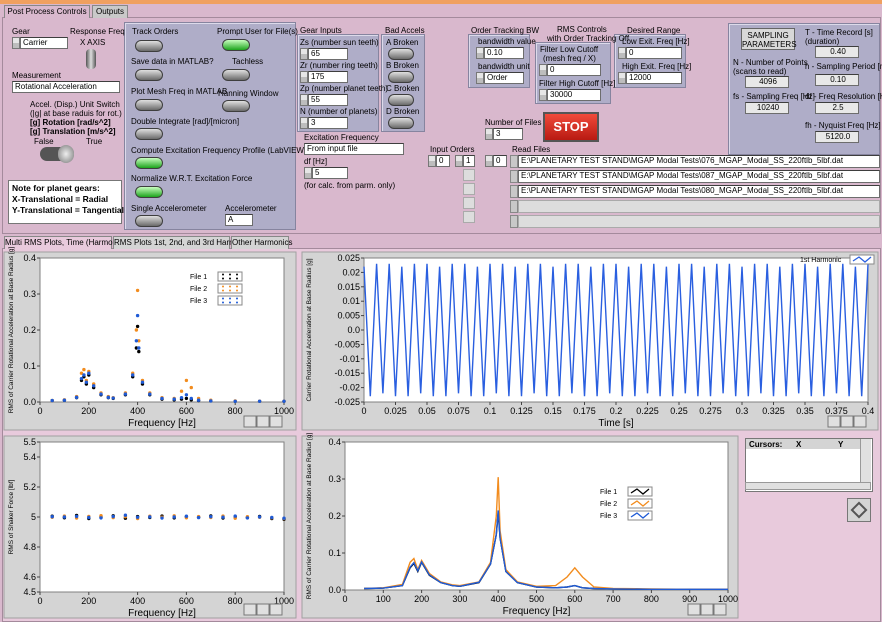  Describe the element at coordinates (760, 71) in the screenshot. I see `label: (scans to read)` at that location.